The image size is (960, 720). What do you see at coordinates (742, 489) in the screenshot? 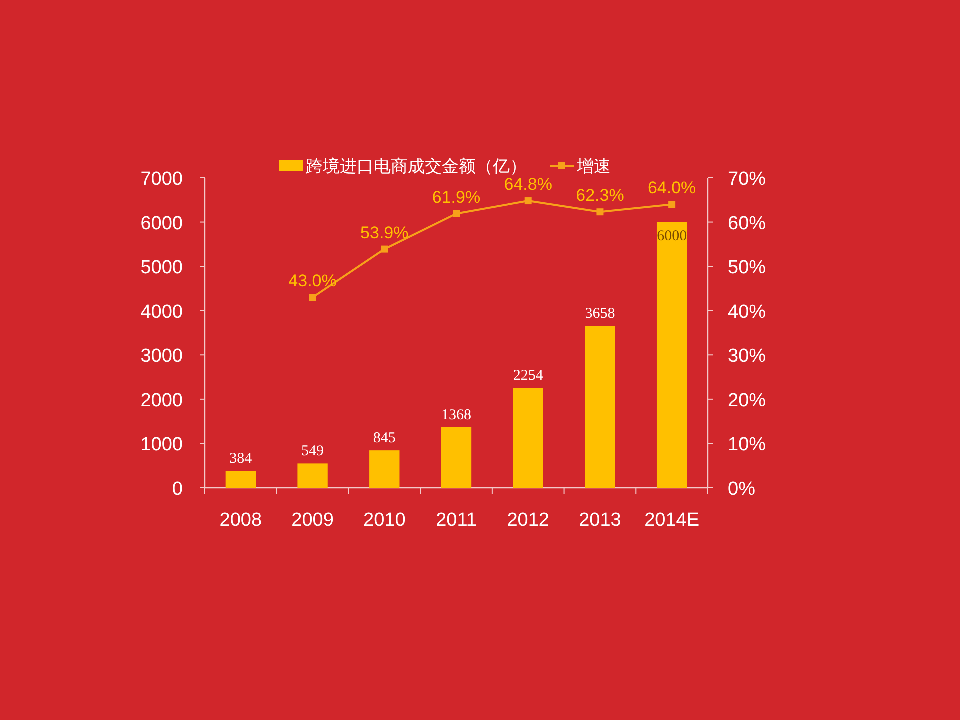
I see `y2-tick-label: 0%` at bounding box center [742, 489].